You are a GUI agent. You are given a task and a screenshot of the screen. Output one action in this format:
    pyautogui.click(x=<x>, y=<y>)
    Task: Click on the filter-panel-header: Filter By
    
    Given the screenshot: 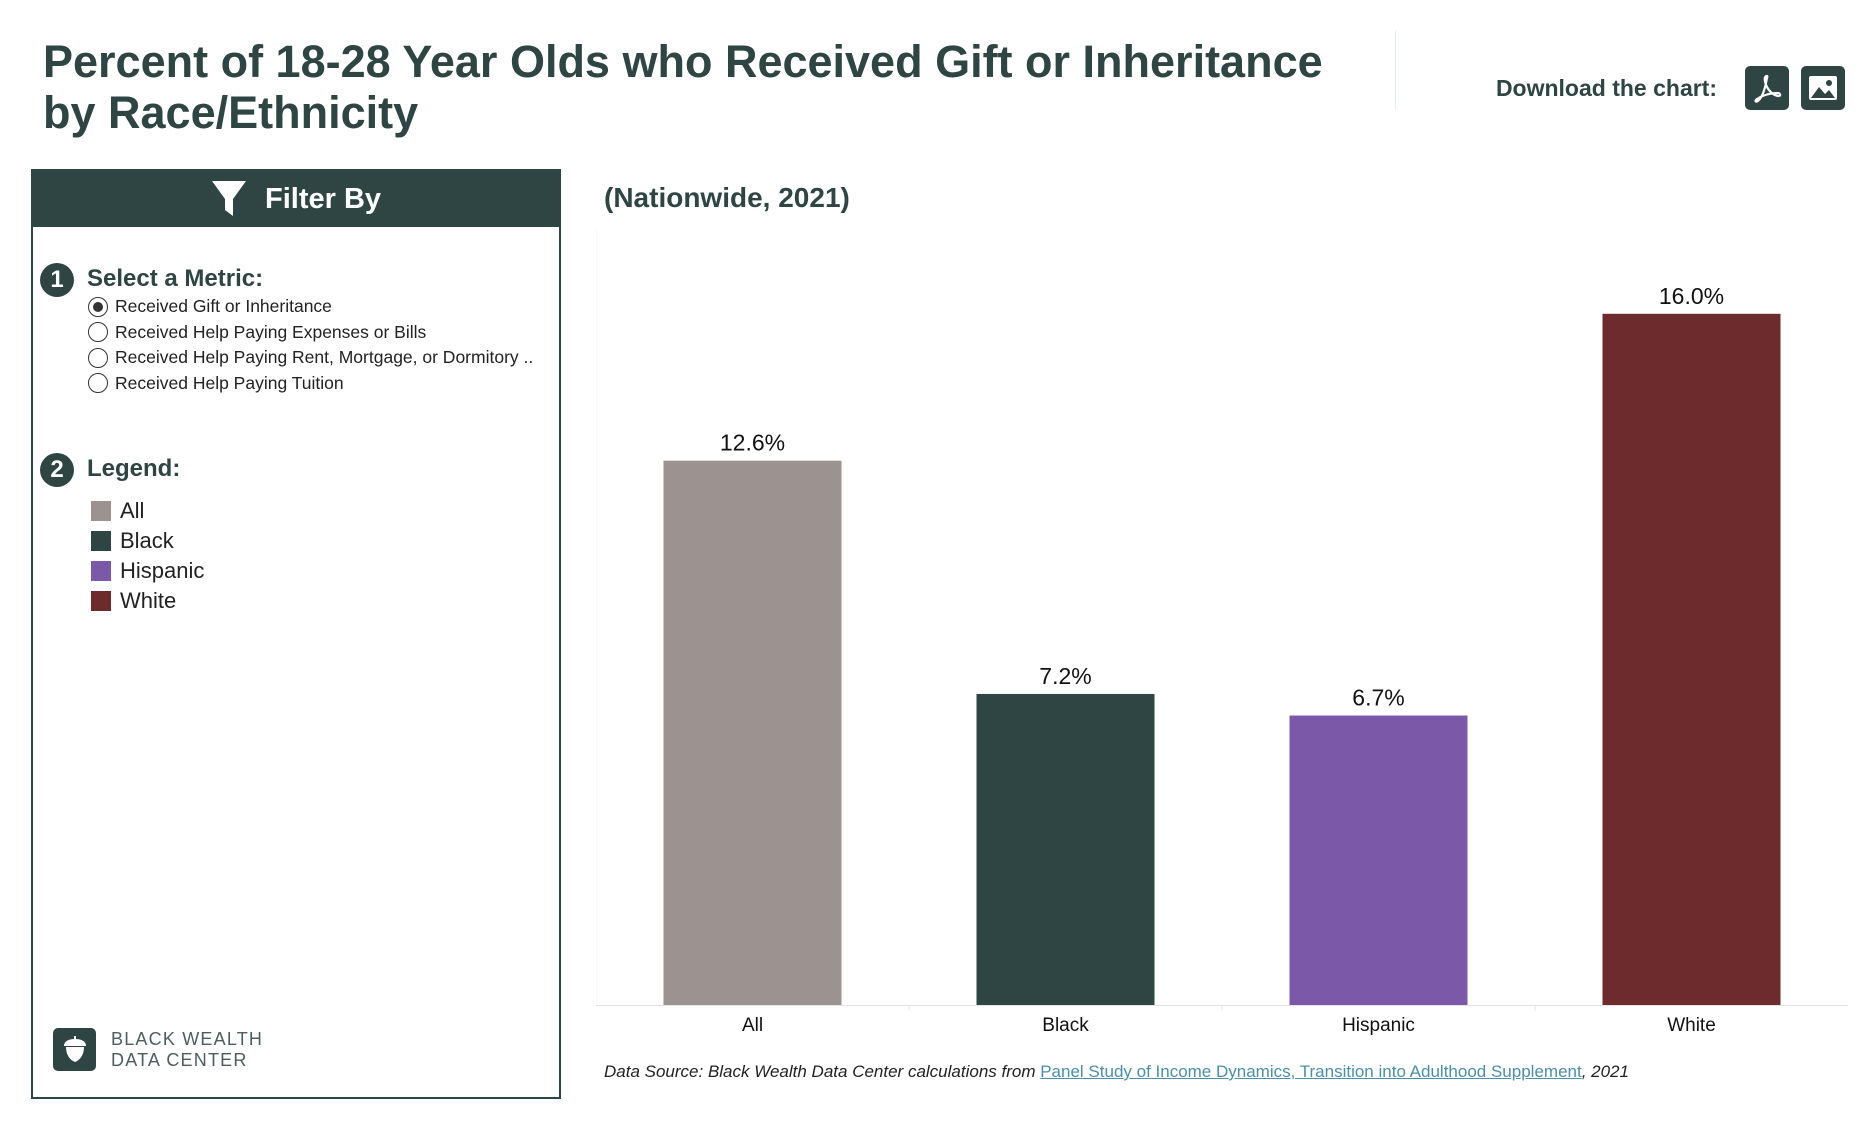 What is the action you would take?
    pyautogui.click(x=296, y=199)
    